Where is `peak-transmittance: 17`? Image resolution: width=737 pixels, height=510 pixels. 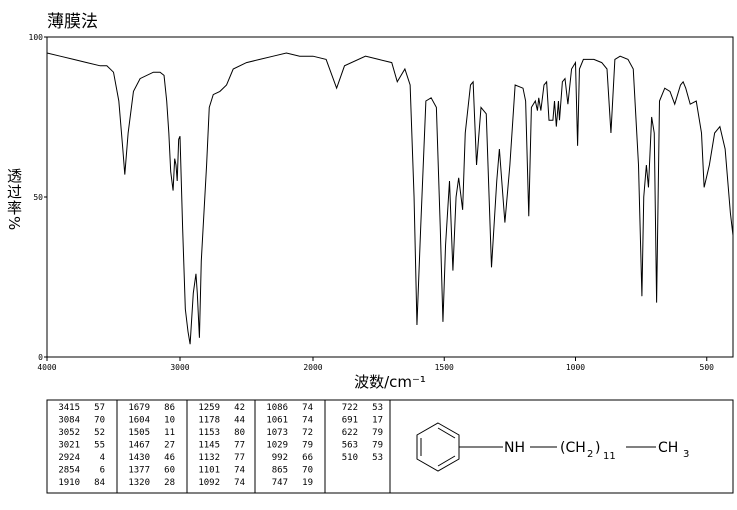
peak-transmittance: 17 is located at coordinates (377, 421).